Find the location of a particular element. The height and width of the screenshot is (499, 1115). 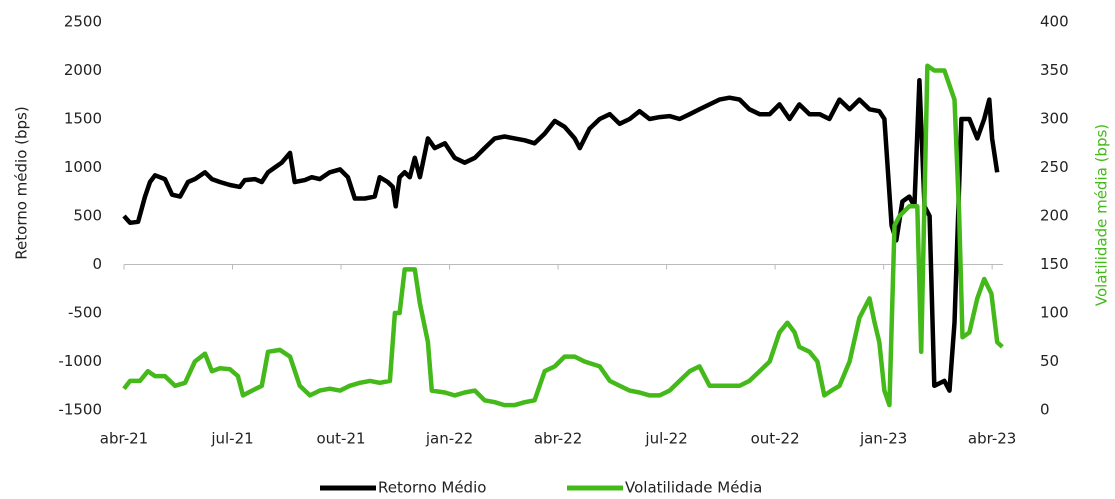

x-tick-label: jan-23 is located at coordinates (883, 439).